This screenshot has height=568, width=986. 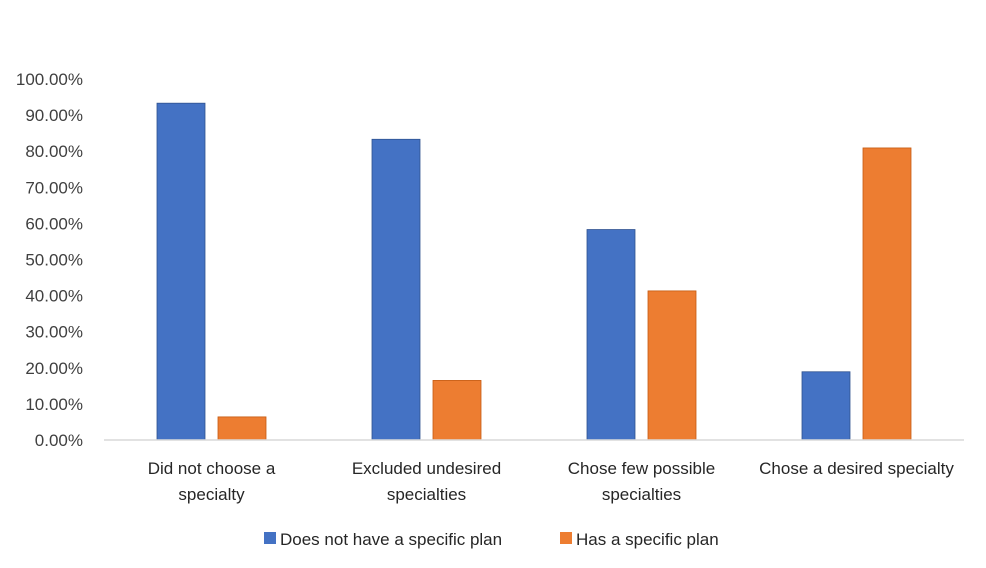 What do you see at coordinates (391, 539) in the screenshot?
I see `legend-label: Does not have a specific plan` at bounding box center [391, 539].